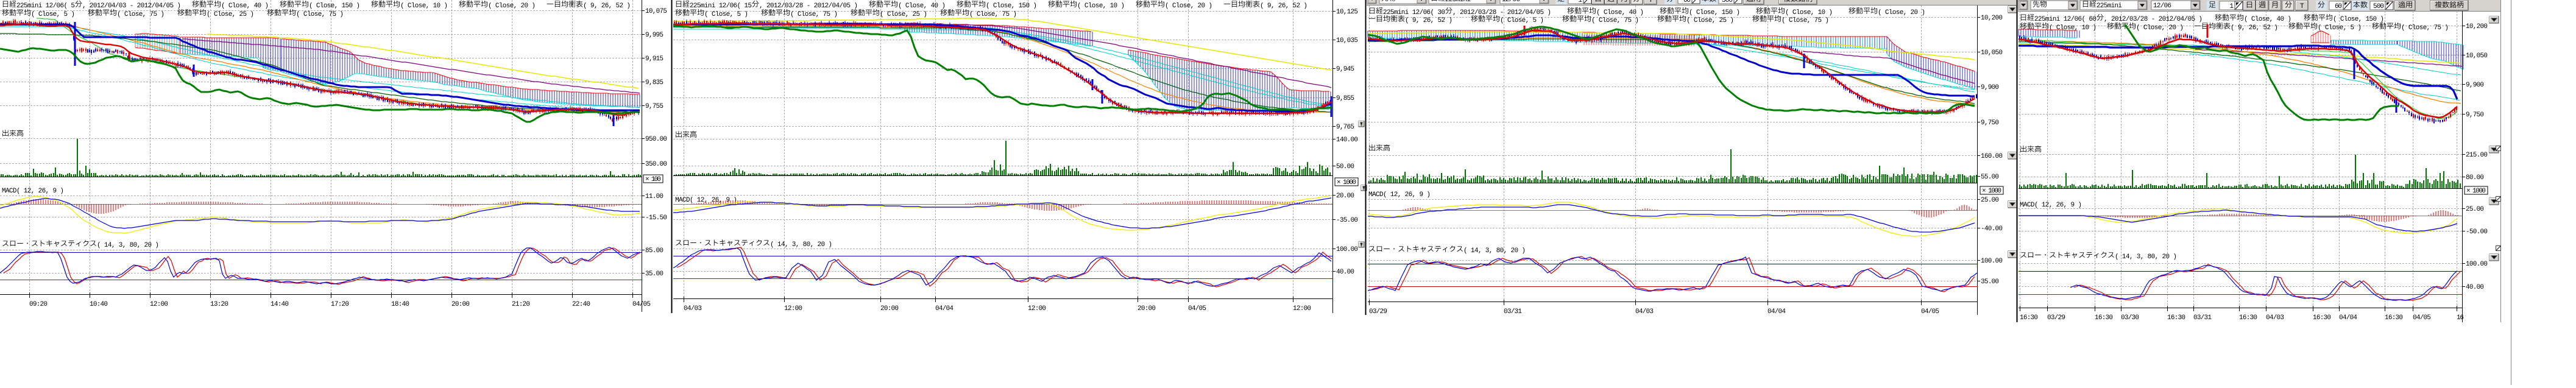  Describe the element at coordinates (1347, 12) in the screenshot. I see `svg-text: 10,125` at that location.